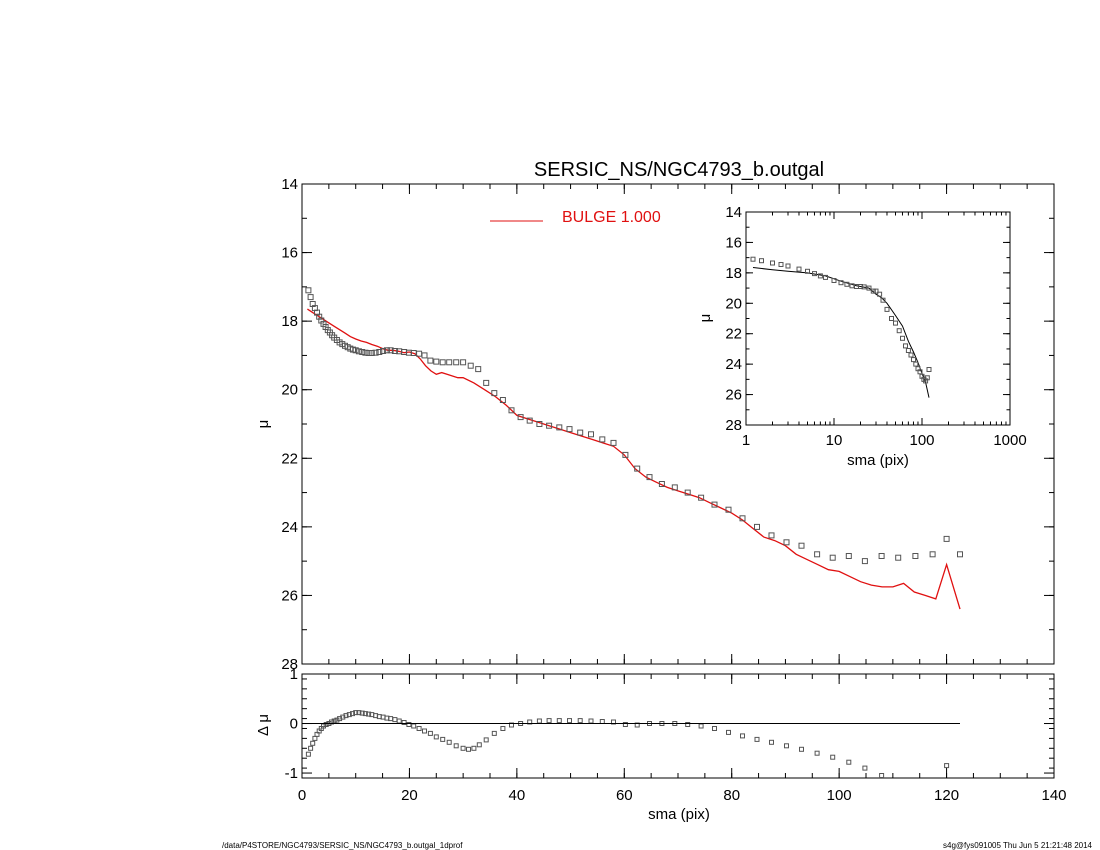  What do you see at coordinates (661, 744) in the screenshot?
I see `residual-panel: 0 20 40 60 80 100 120 140-101 sma (pix) Δ μ` at bounding box center [661, 744].